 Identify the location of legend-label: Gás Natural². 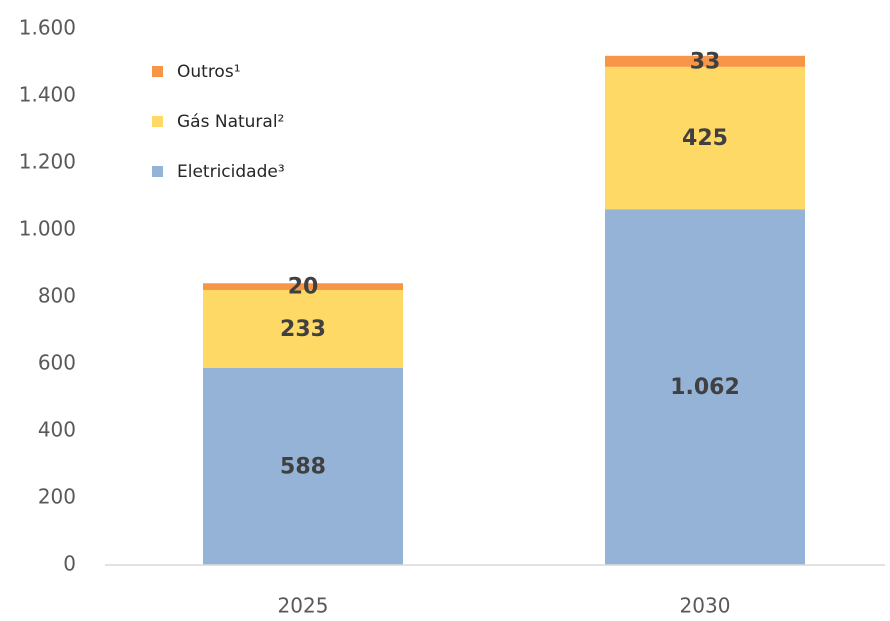
(230, 122).